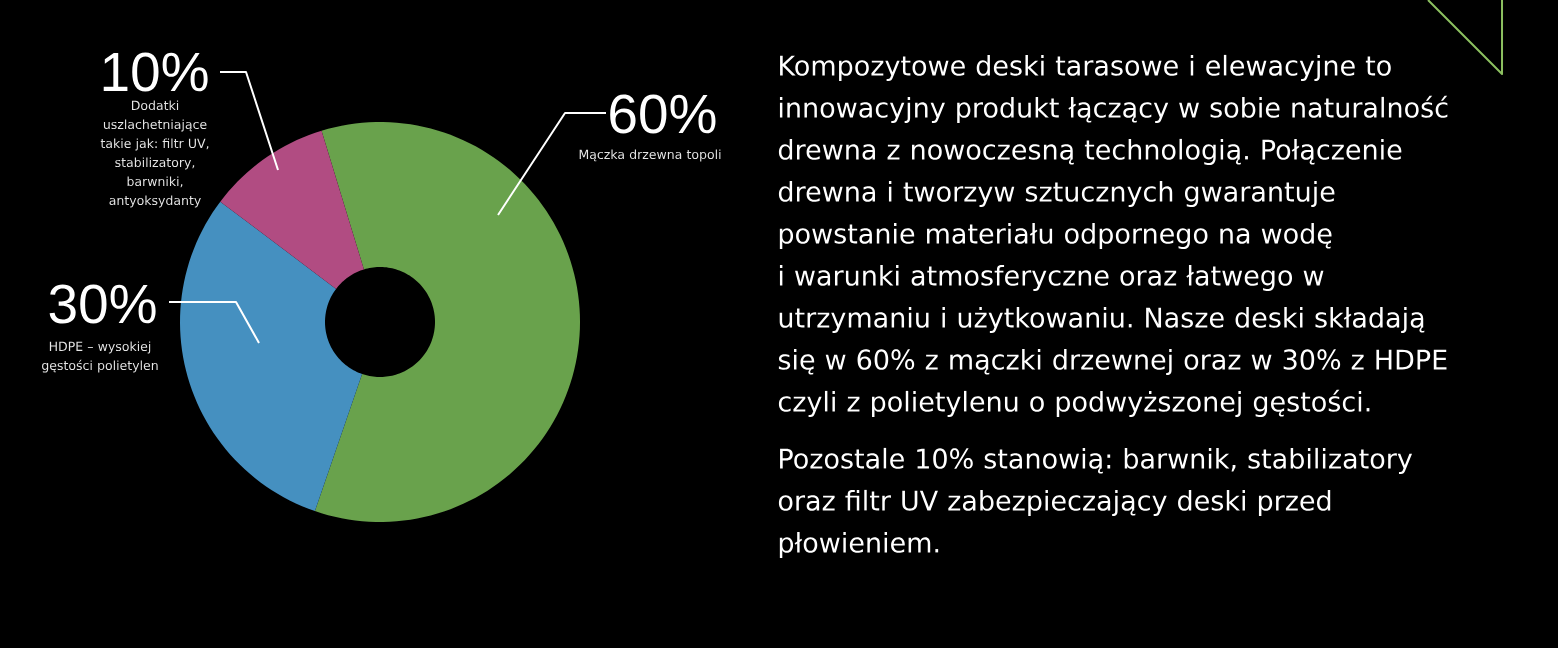 The width and height of the screenshot is (1558, 648). Describe the element at coordinates (102, 304) in the screenshot. I see `data-label: 30%` at that location.